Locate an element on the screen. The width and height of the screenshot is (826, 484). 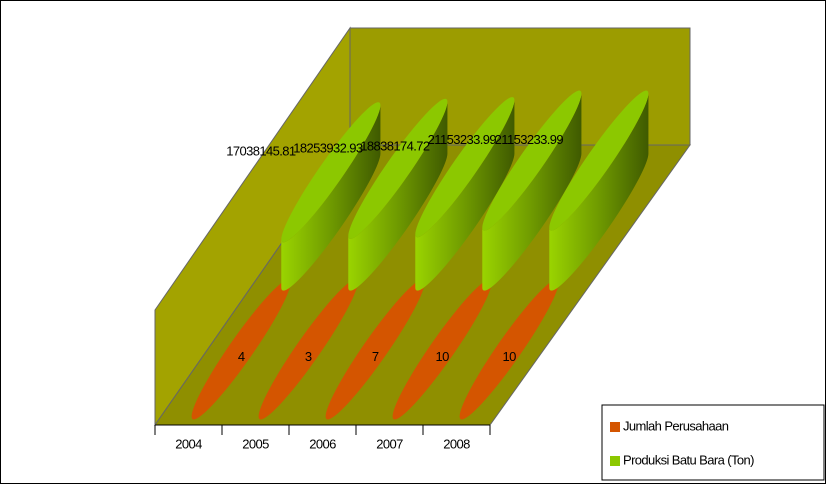
data-label: 7 is located at coordinates (375, 356).